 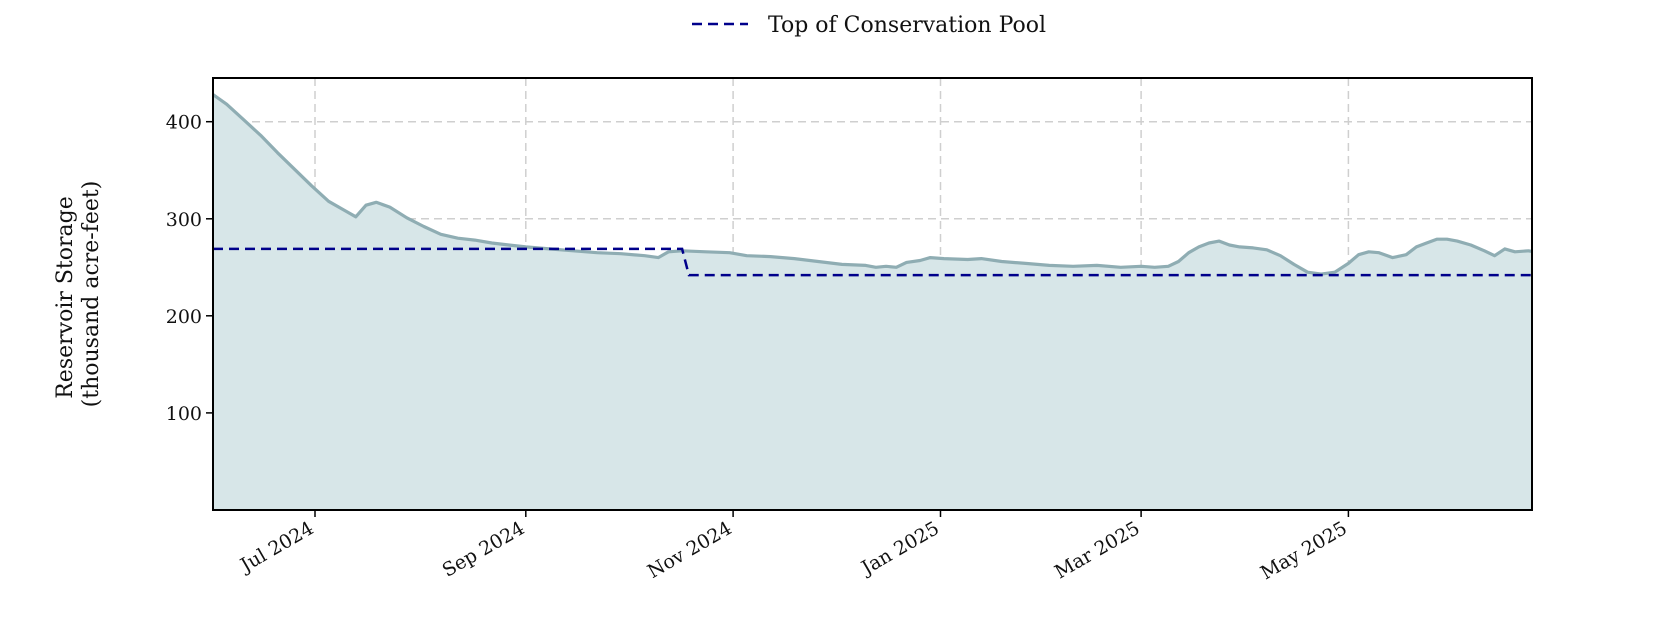 I want to click on y-tick-label: 400, so click(x=184, y=123).